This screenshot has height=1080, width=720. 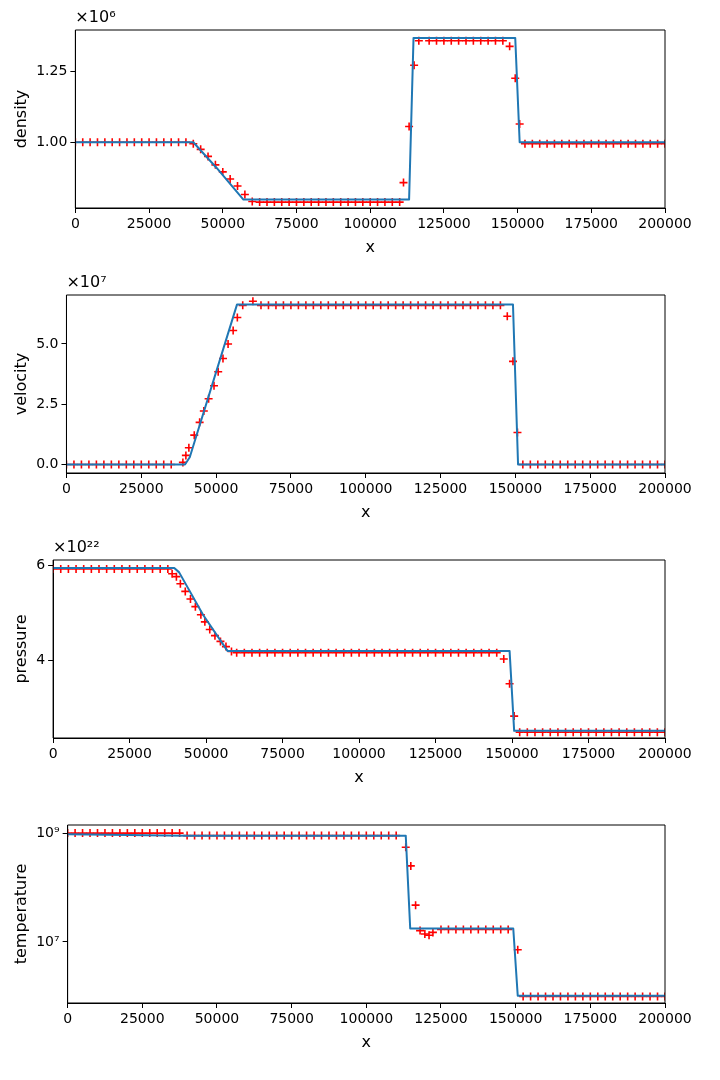 I want to click on y-tick-label: 1.25, so click(x=52, y=70).